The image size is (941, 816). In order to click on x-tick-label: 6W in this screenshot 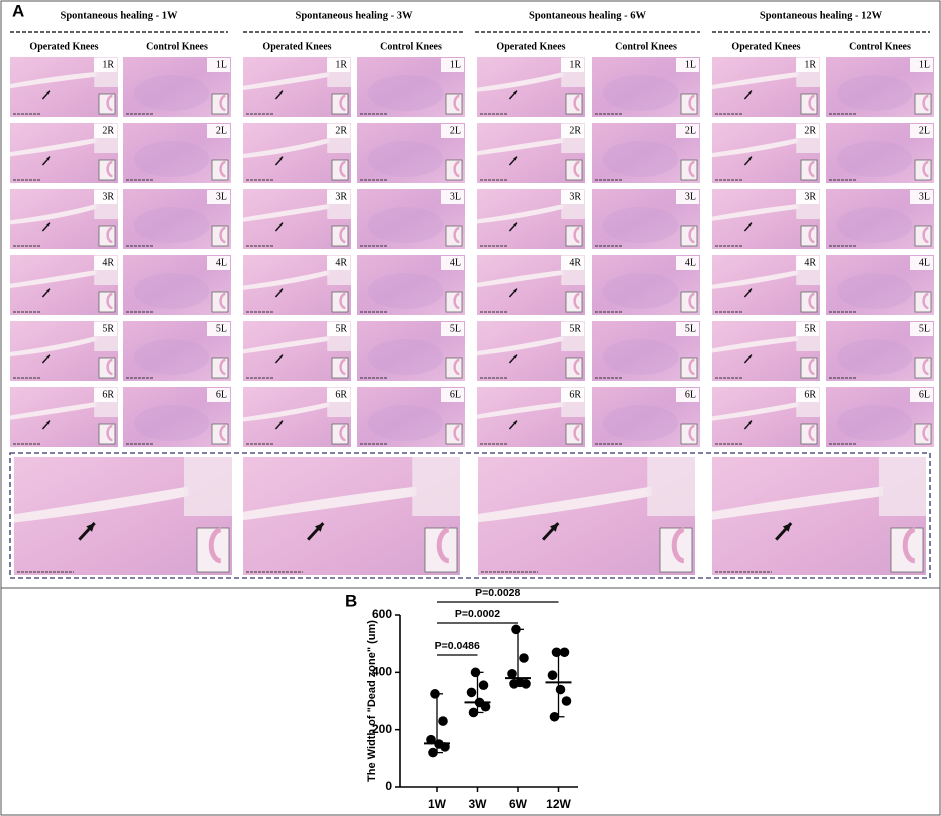, I will do `click(518, 804)`.